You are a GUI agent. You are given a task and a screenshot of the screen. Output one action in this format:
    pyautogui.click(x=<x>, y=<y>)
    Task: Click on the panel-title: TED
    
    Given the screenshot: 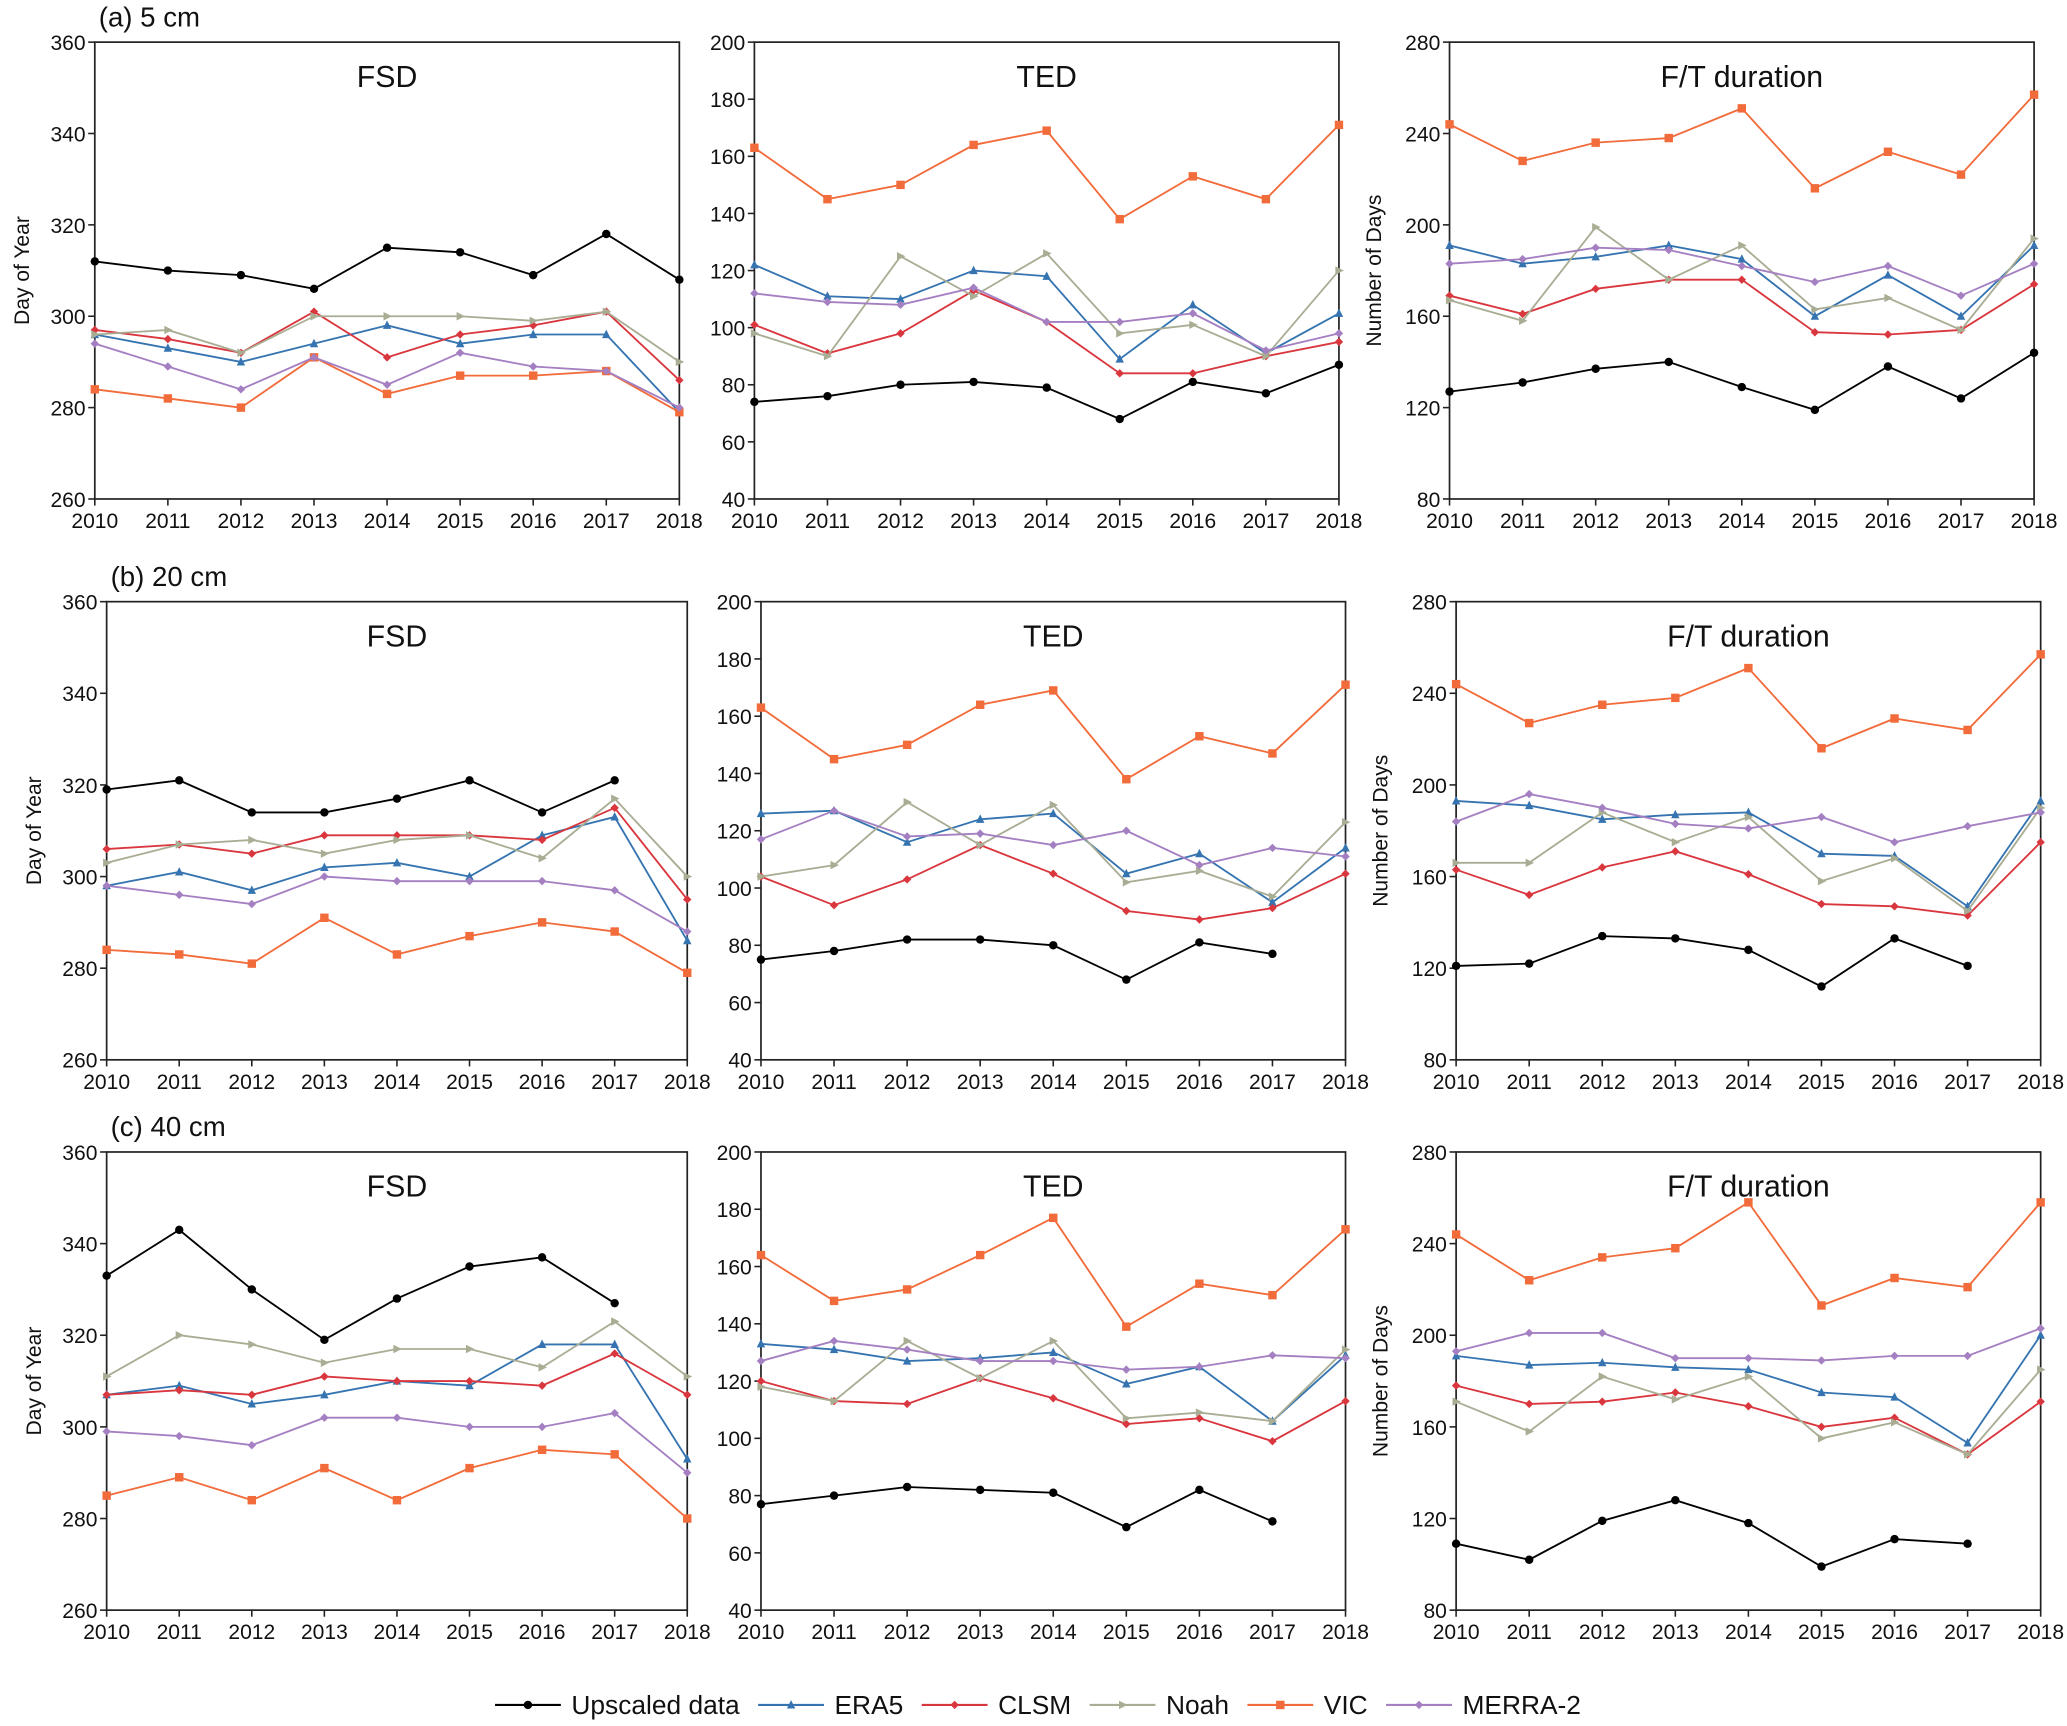 What is the action you would take?
    pyautogui.click(x=1046, y=77)
    